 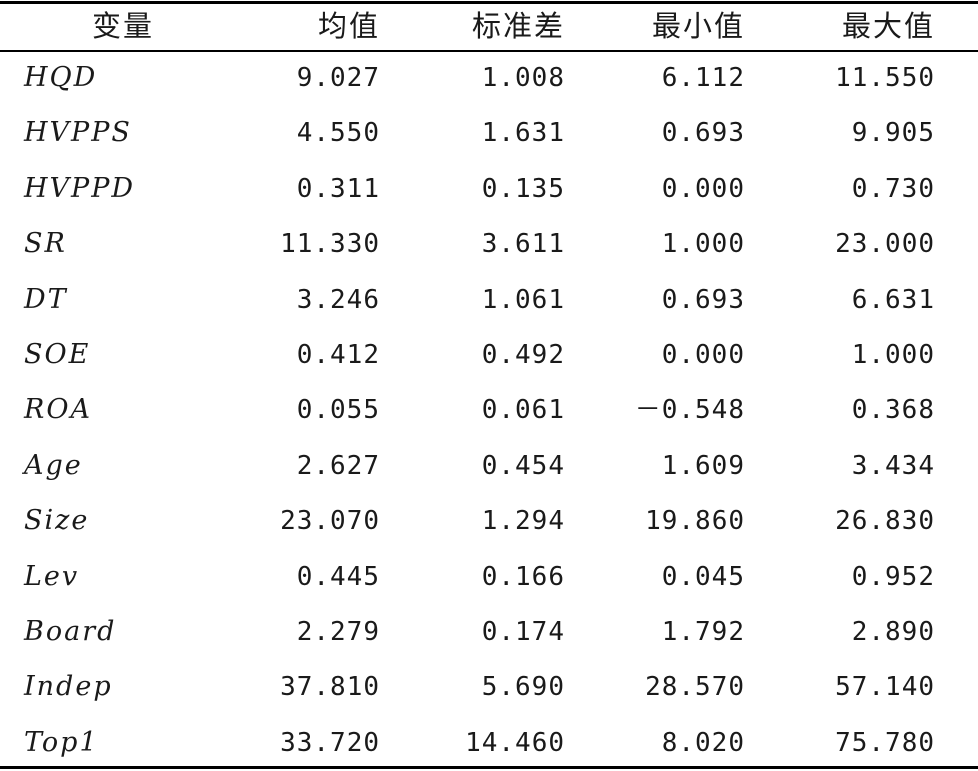 What do you see at coordinates (703, 743) in the screenshot?
I see `cell-min: 8.020` at bounding box center [703, 743].